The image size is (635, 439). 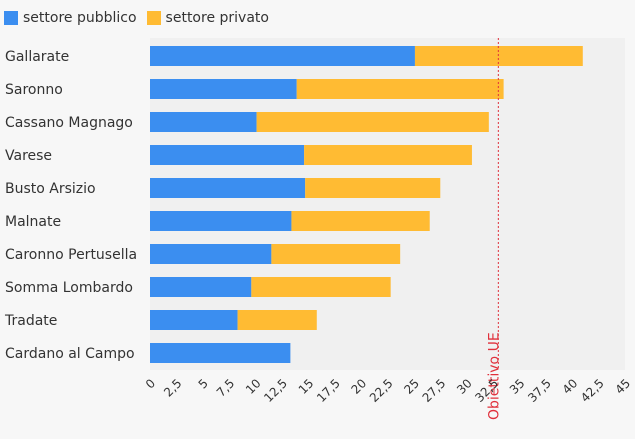 What do you see at coordinates (381, 390) in the screenshot?
I see `x-tick-label: 22,5` at bounding box center [381, 390].